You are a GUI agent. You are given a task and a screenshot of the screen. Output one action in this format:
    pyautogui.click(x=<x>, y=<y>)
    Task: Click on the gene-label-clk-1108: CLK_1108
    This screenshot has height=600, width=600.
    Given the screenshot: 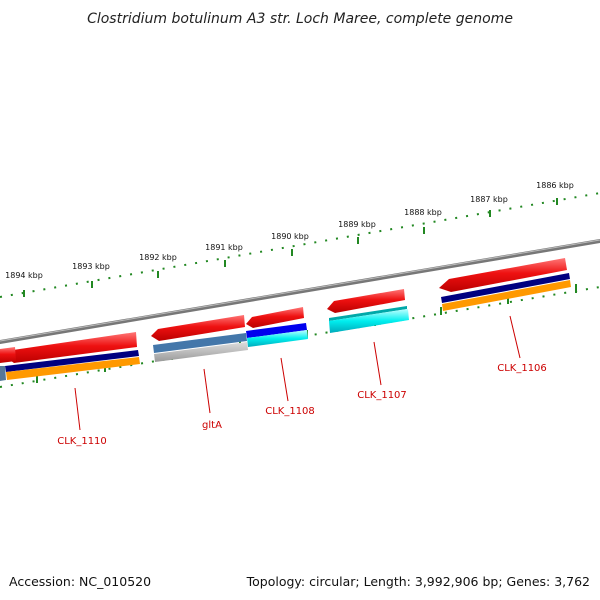 What is the action you would take?
    pyautogui.click(x=290, y=411)
    